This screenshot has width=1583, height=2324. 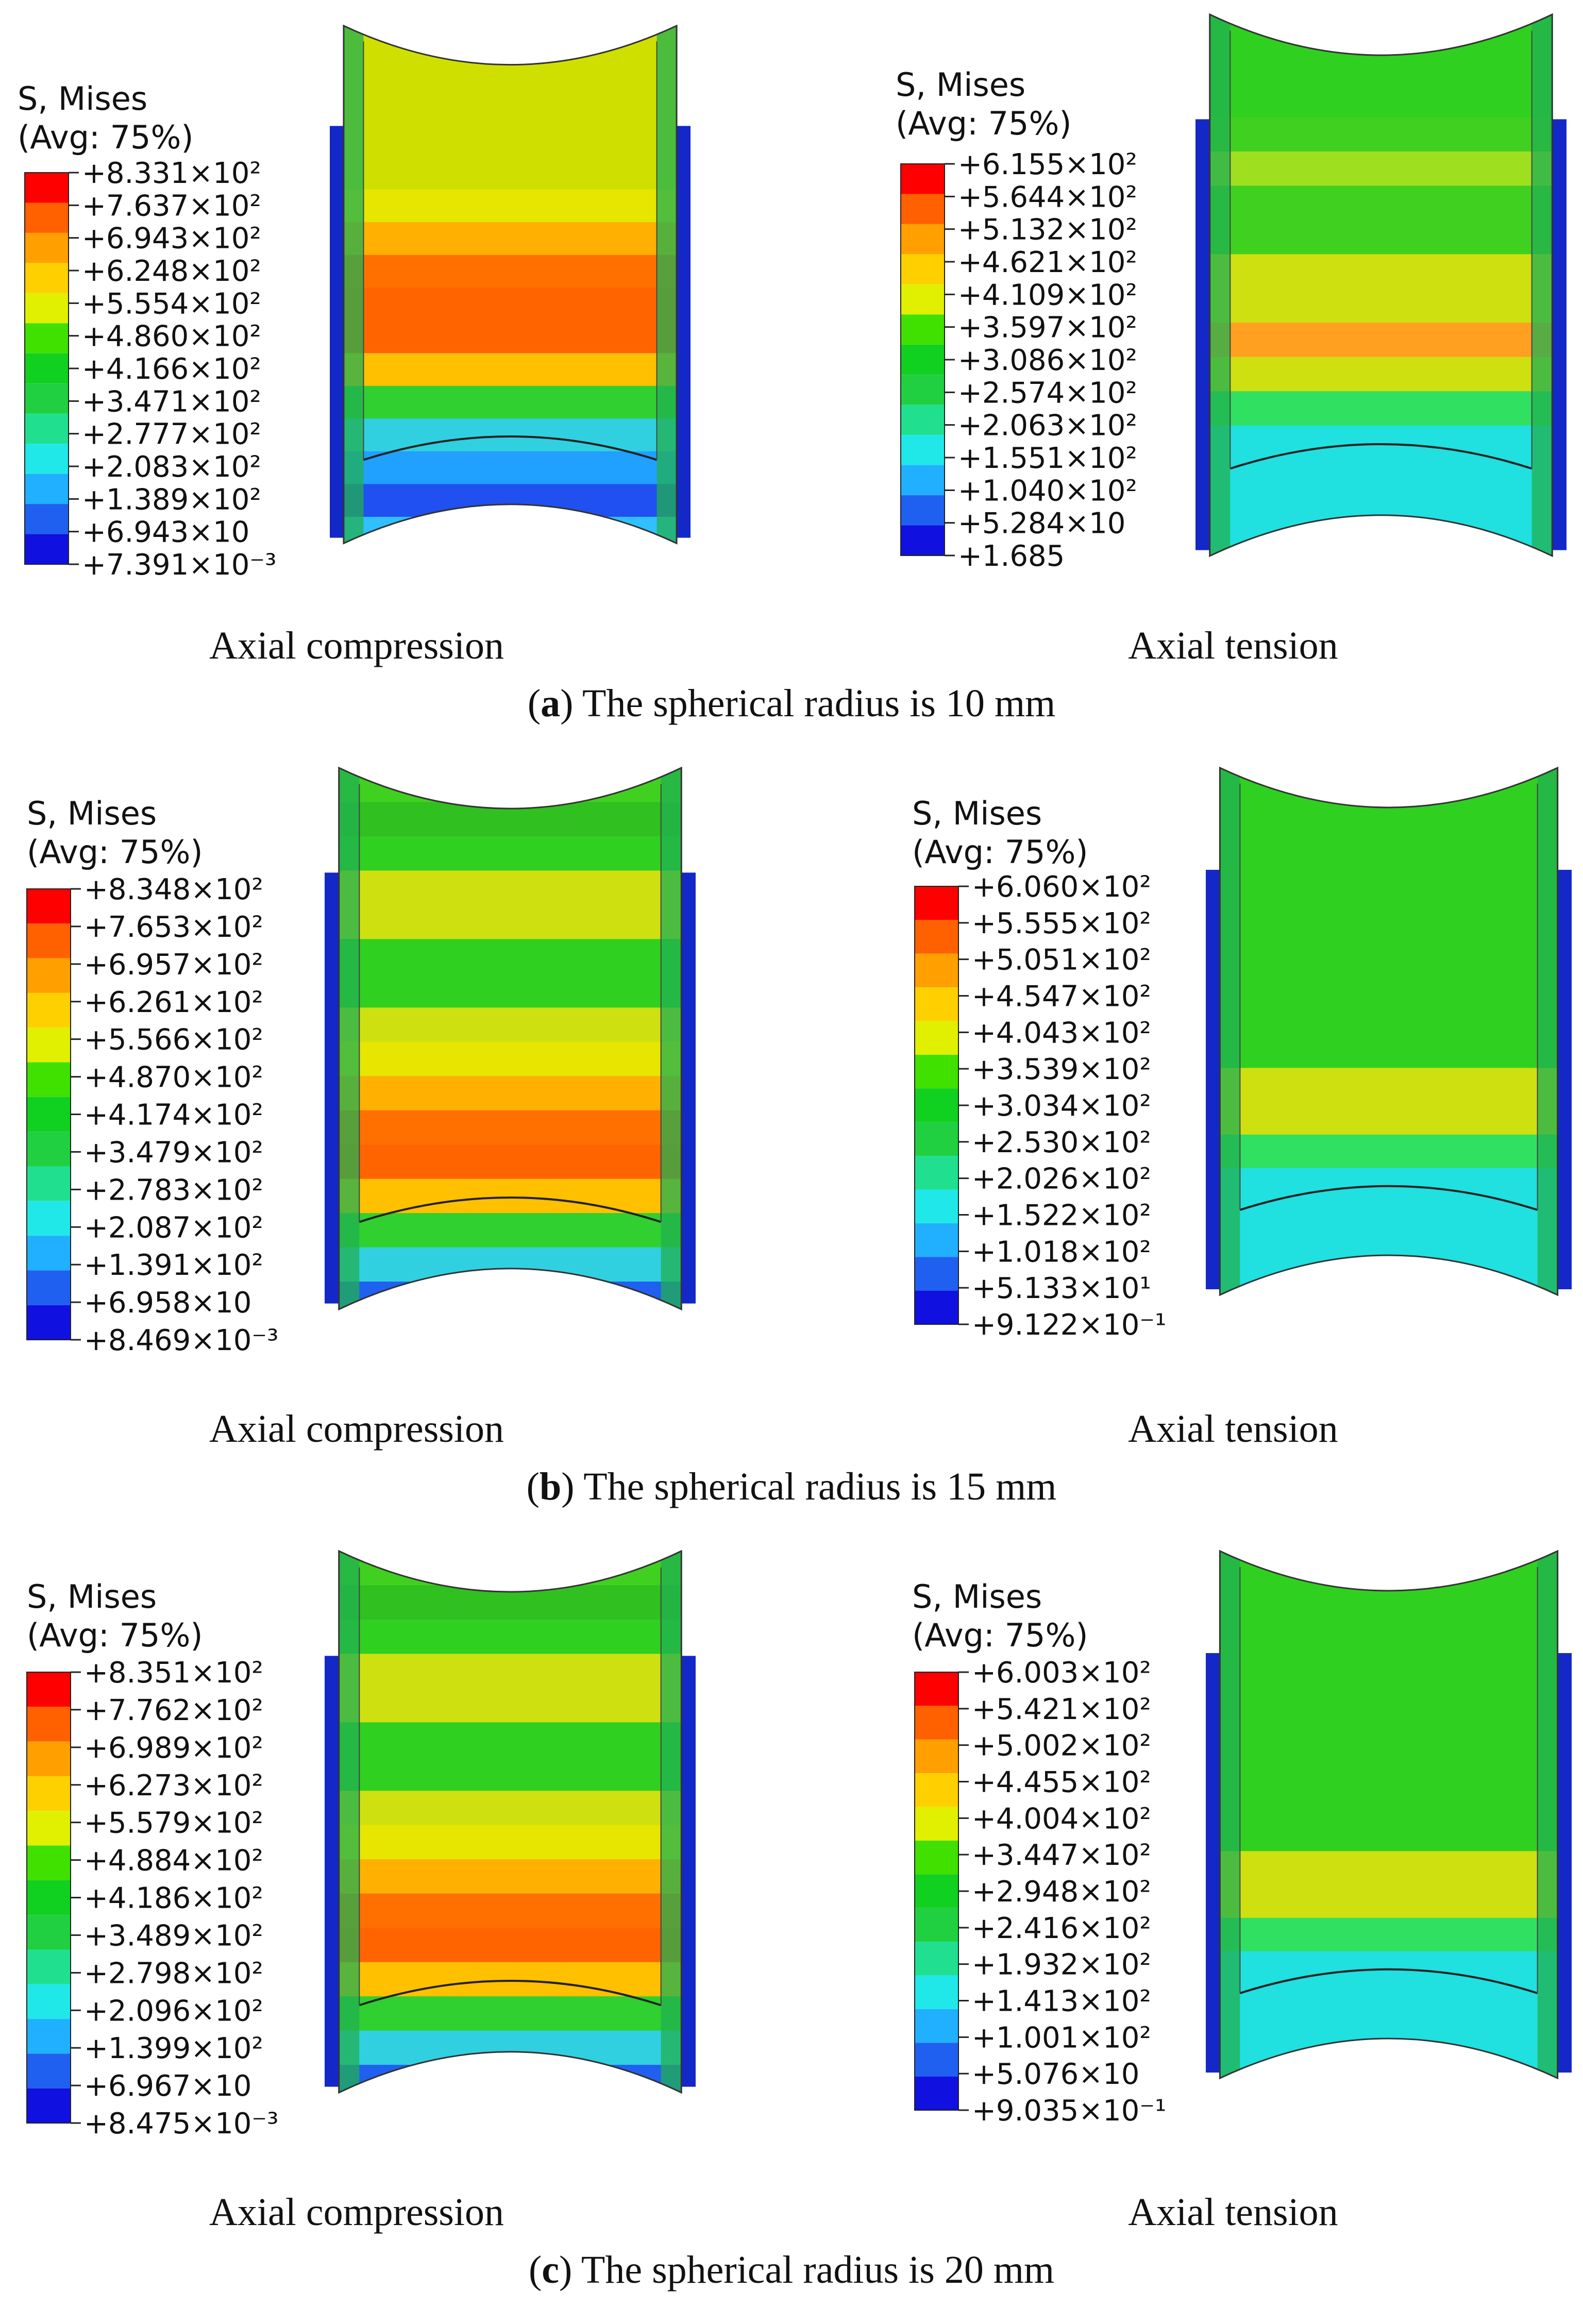 What do you see at coordinates (181, 2124) in the screenshot?
I see `legend-value: +8.475×10⁻³` at bounding box center [181, 2124].